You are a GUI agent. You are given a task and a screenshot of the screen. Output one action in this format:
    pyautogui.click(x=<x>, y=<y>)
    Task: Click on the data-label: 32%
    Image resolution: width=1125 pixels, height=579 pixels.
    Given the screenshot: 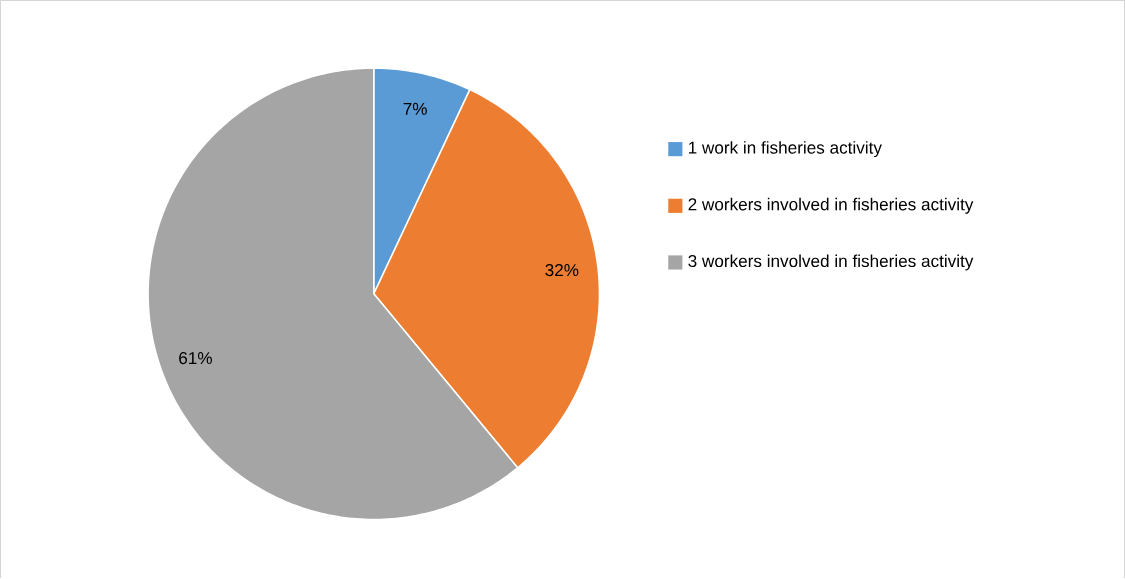 What is the action you would take?
    pyautogui.click(x=562, y=270)
    